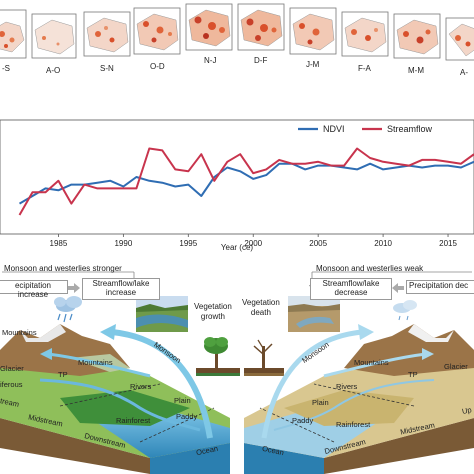  Describe the element at coordinates (218, 356) in the screenshot. I see `healthy-tree-icon` at that location.